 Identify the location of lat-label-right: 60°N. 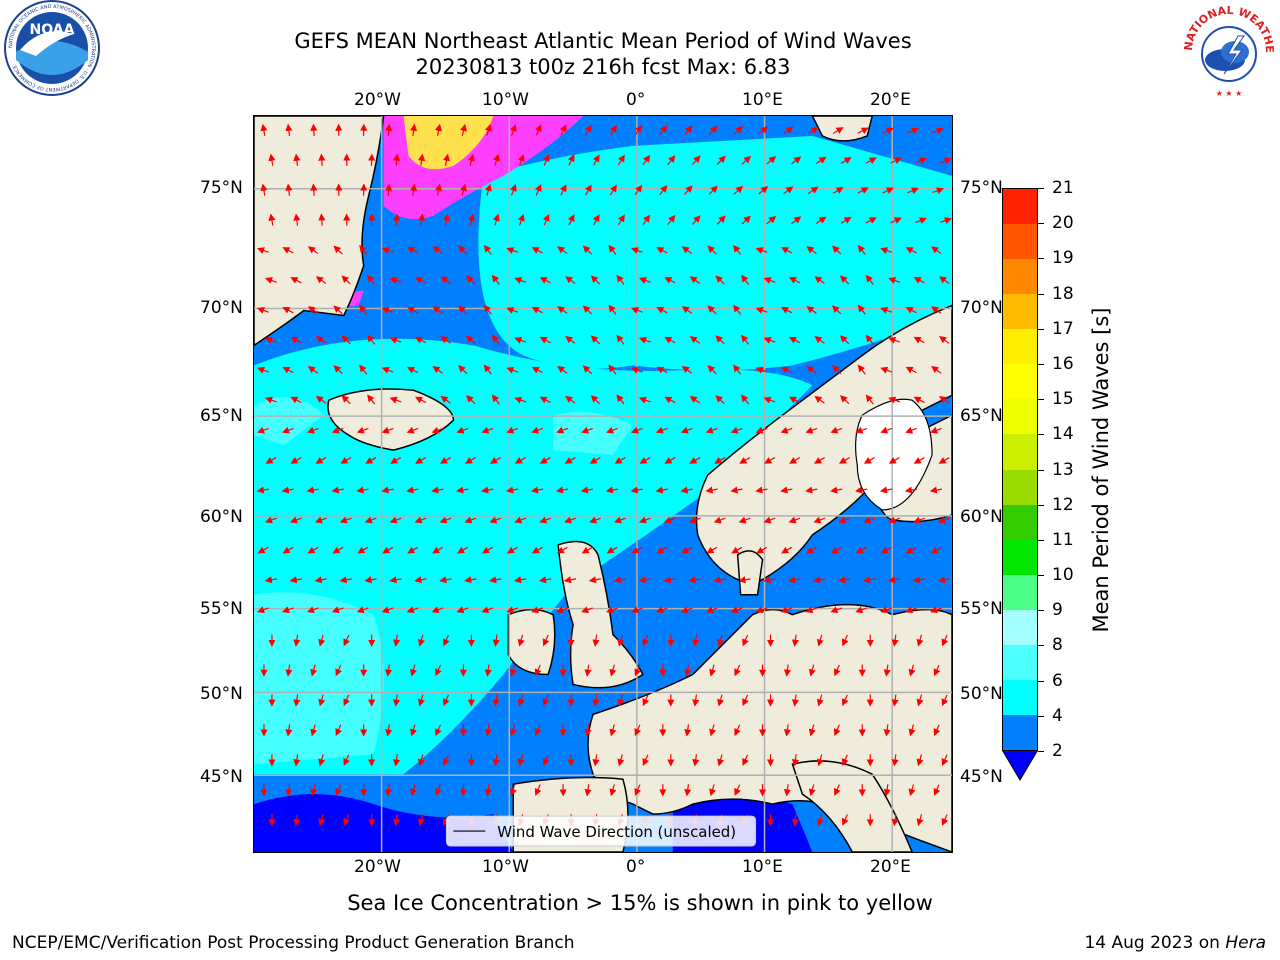
(981, 517).